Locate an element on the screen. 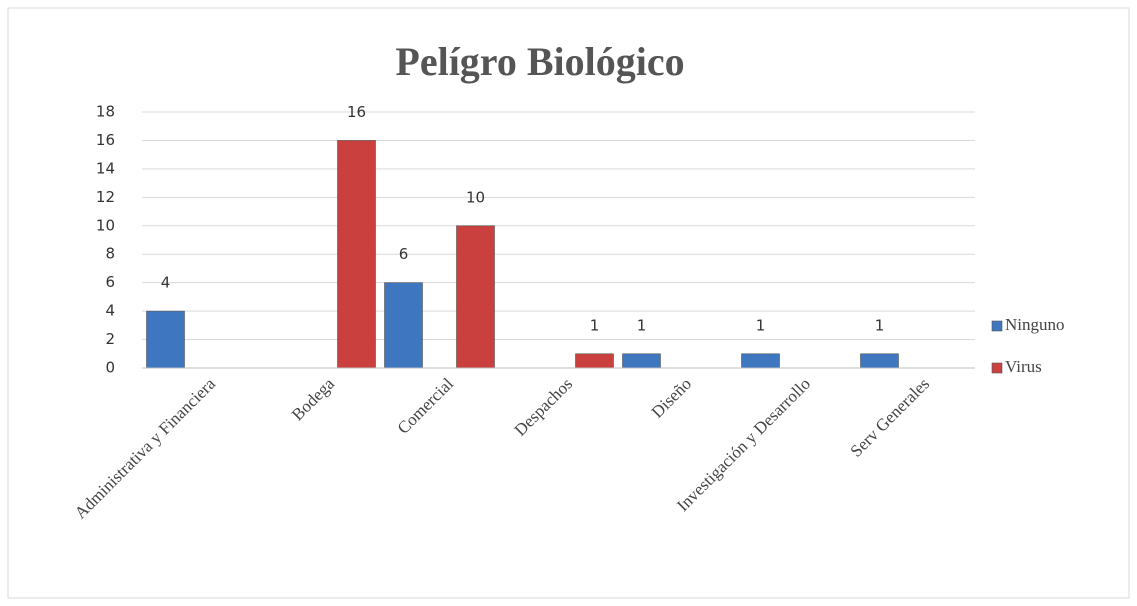 Image resolution: width=1137 pixels, height=606 pixels. y-tick-label: 2 is located at coordinates (110, 339).